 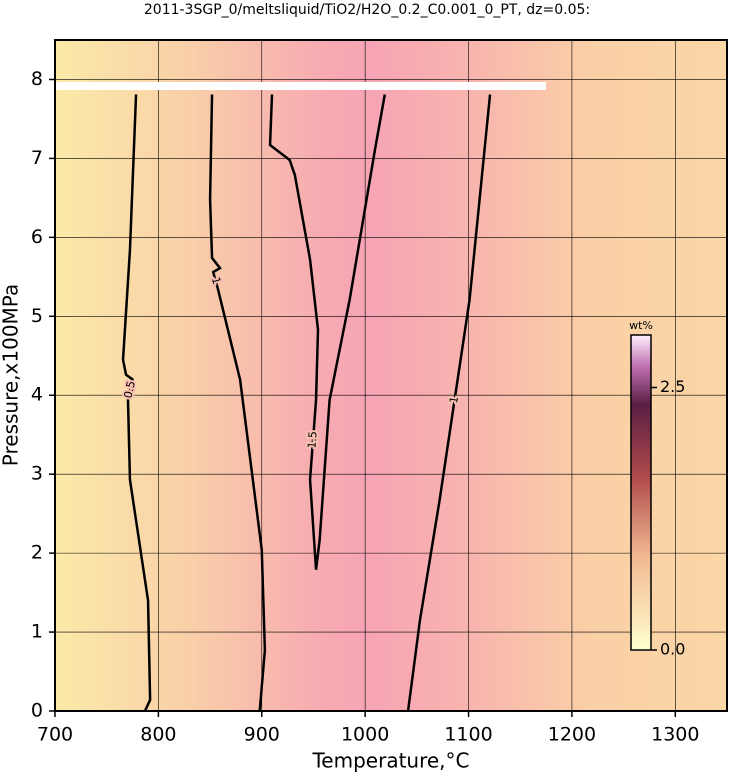 What do you see at coordinates (641, 325) in the screenshot?
I see `colorbar-label: wt%` at bounding box center [641, 325].